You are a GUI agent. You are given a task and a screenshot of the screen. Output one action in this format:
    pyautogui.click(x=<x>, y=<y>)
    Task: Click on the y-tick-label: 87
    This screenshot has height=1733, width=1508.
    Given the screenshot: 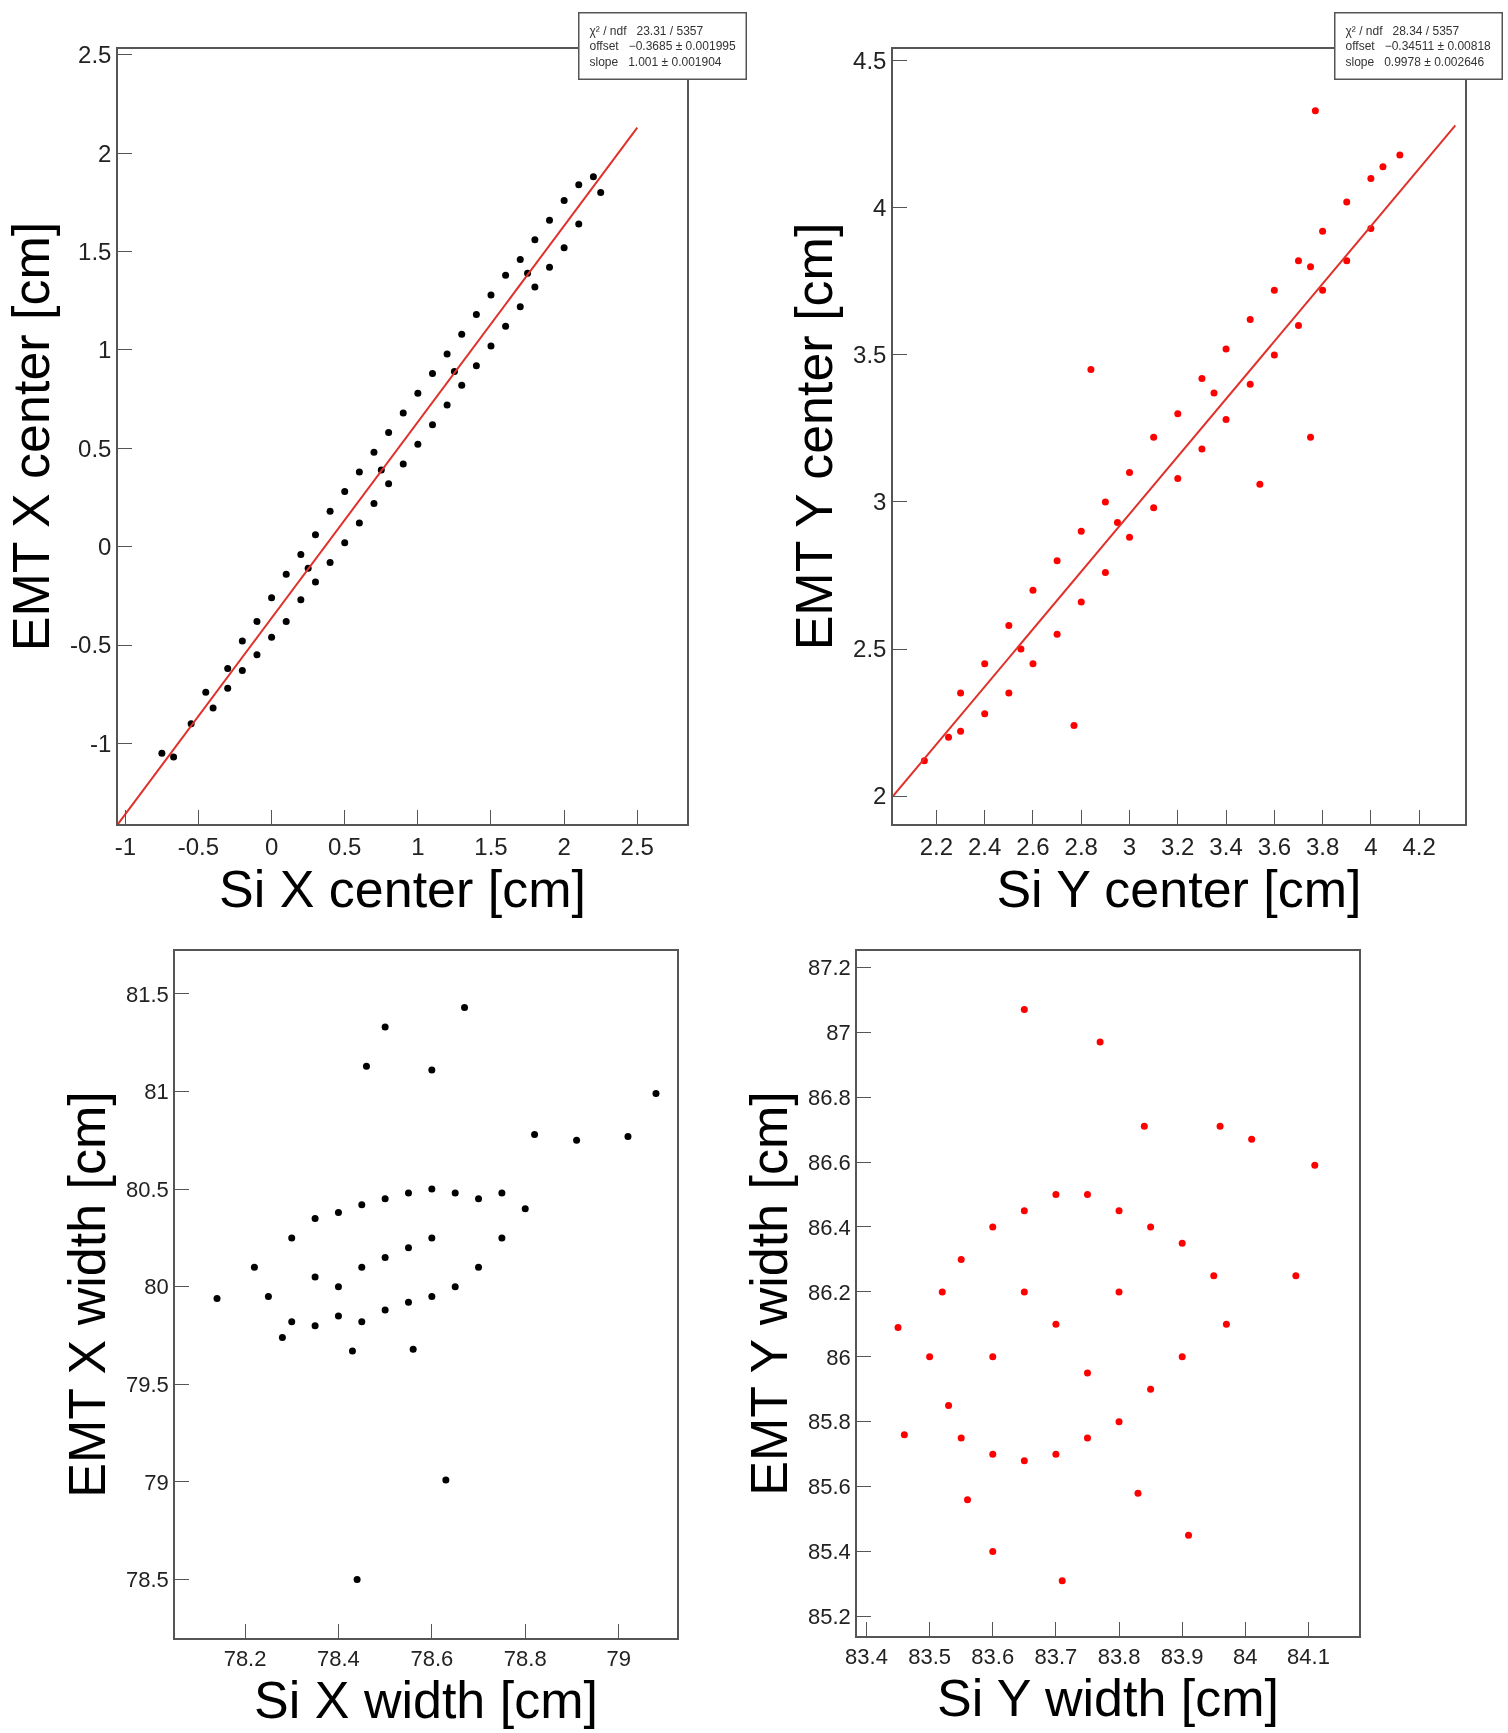 What is the action you would take?
    pyautogui.click(x=838, y=1032)
    